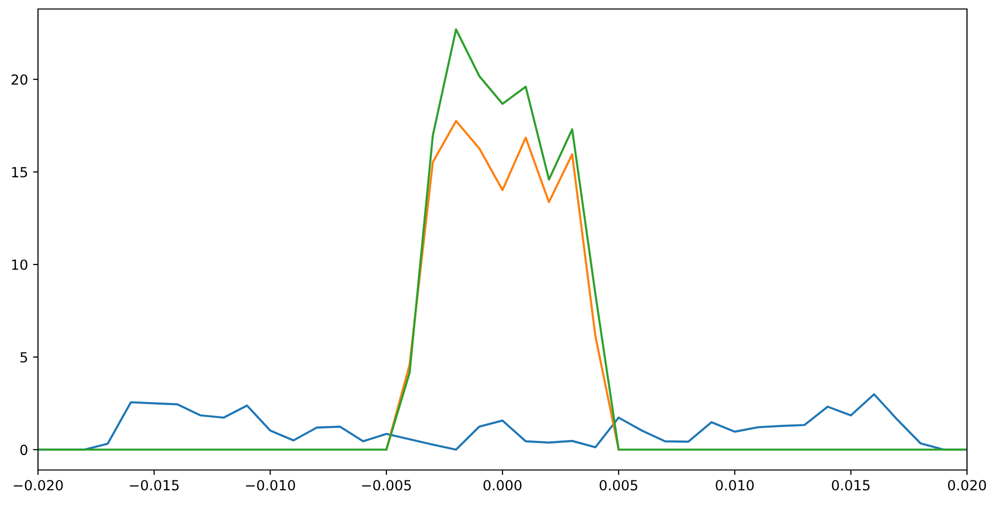 The height and width of the screenshot is (505, 997). Describe the element at coordinates (967, 485) in the screenshot. I see `x-tick-label: 0.020` at that location.